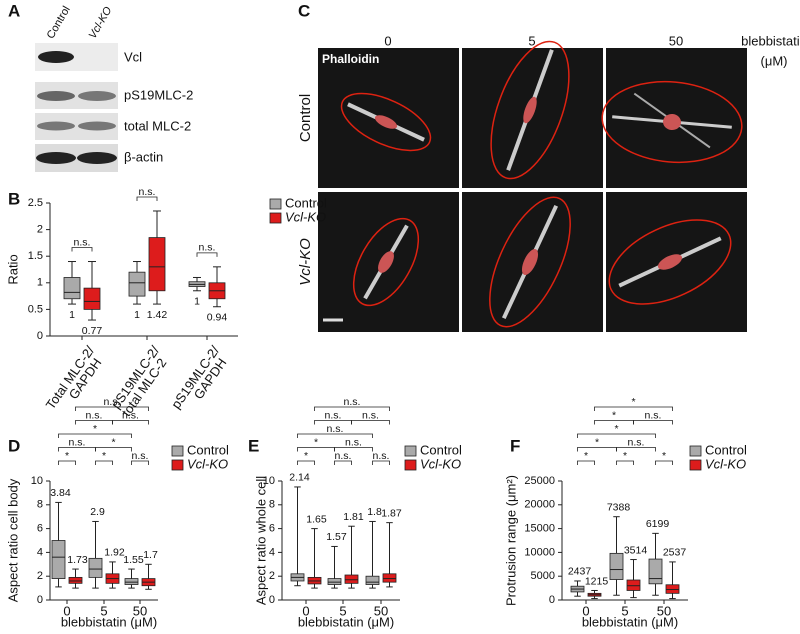 Image resolution: width=800 pixels, height=634 pixels. What do you see at coordinates (14, 445) in the screenshot?
I see `panel-letter: D` at bounding box center [14, 445].